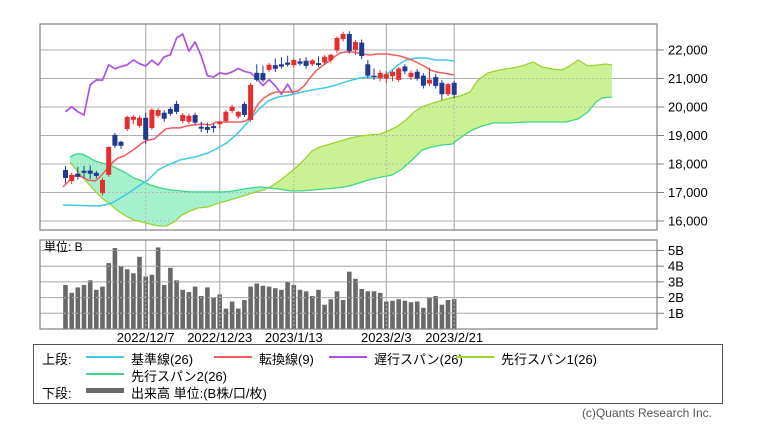 This screenshot has height=441, width=760. Describe the element at coordinates (294, 337) in the screenshot. I see `x-axis-date-label: 2023/1/13` at that location.